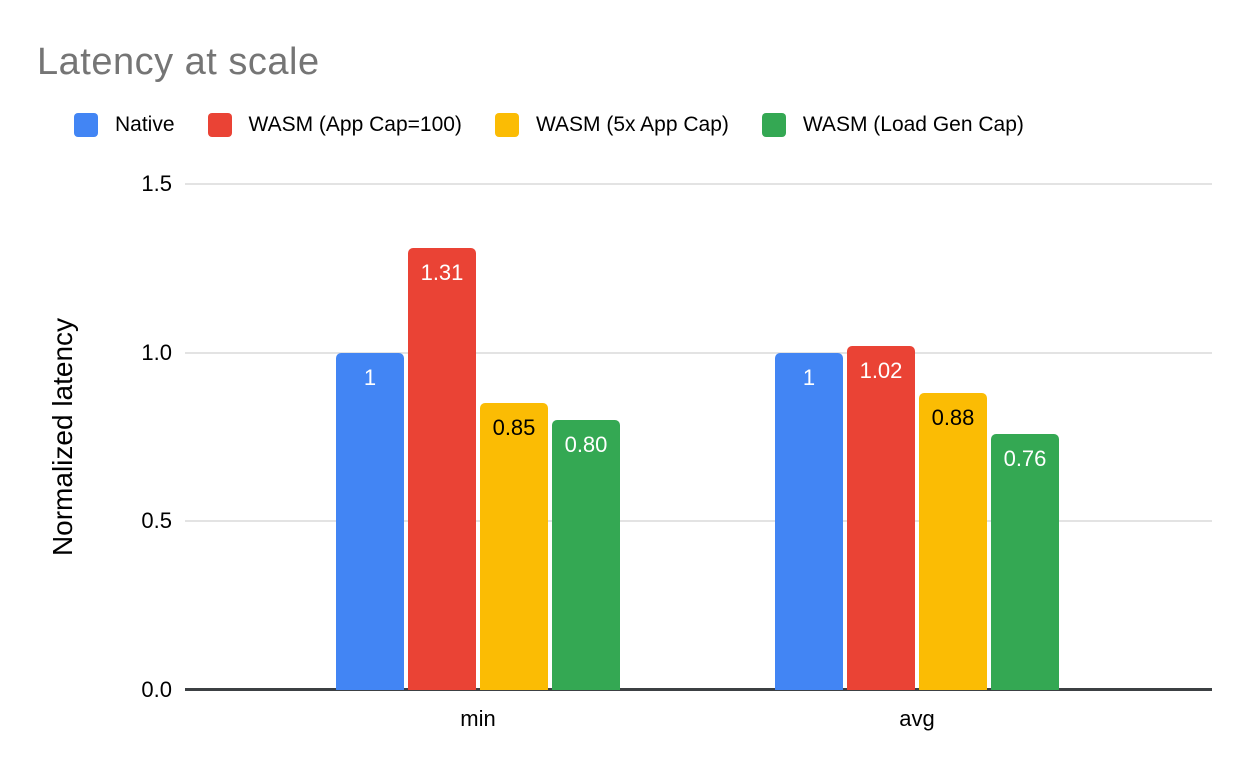 This screenshot has height=772, width=1250. What do you see at coordinates (156, 521) in the screenshot?
I see `y-tick-label-0.5: 0.5` at bounding box center [156, 521].